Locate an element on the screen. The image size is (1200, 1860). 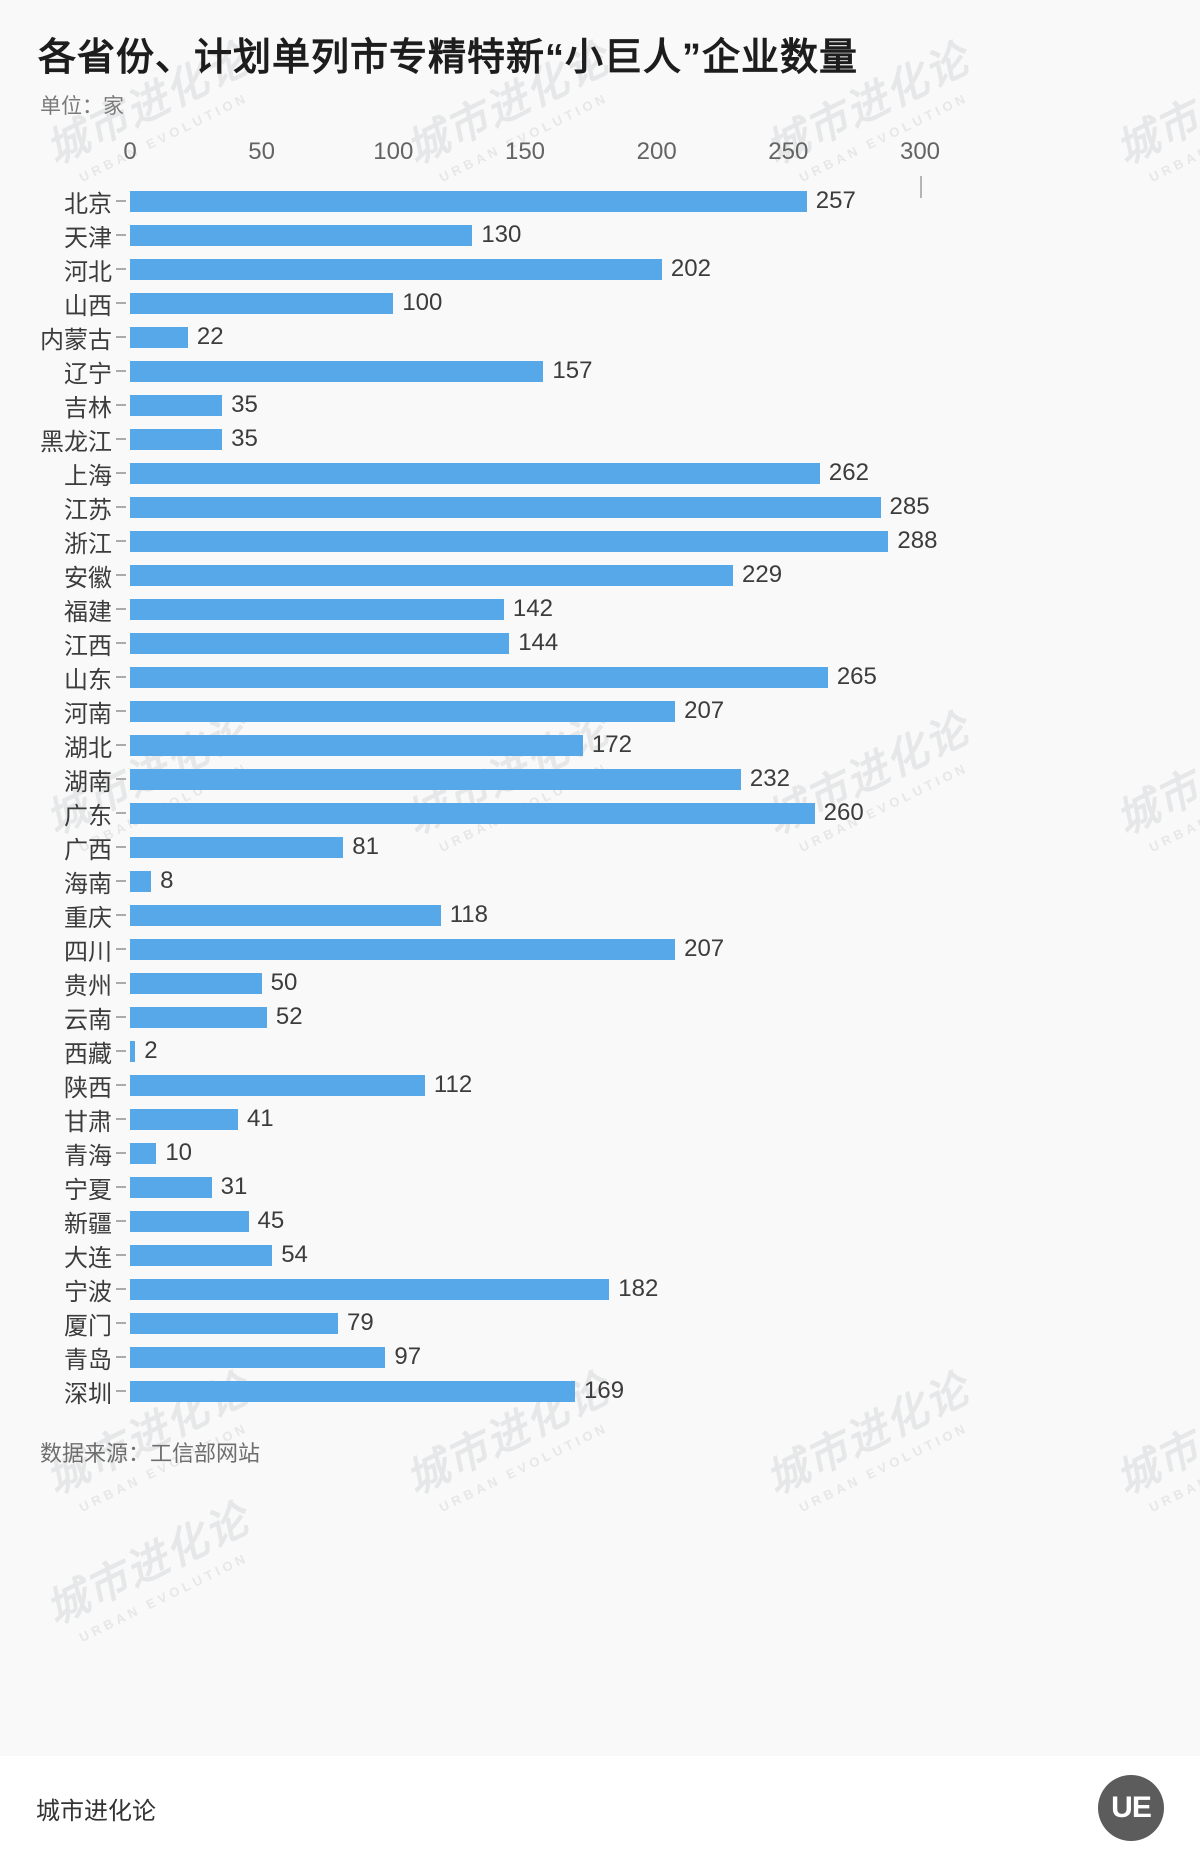
category-label: 山东 is located at coordinates (88, 680).